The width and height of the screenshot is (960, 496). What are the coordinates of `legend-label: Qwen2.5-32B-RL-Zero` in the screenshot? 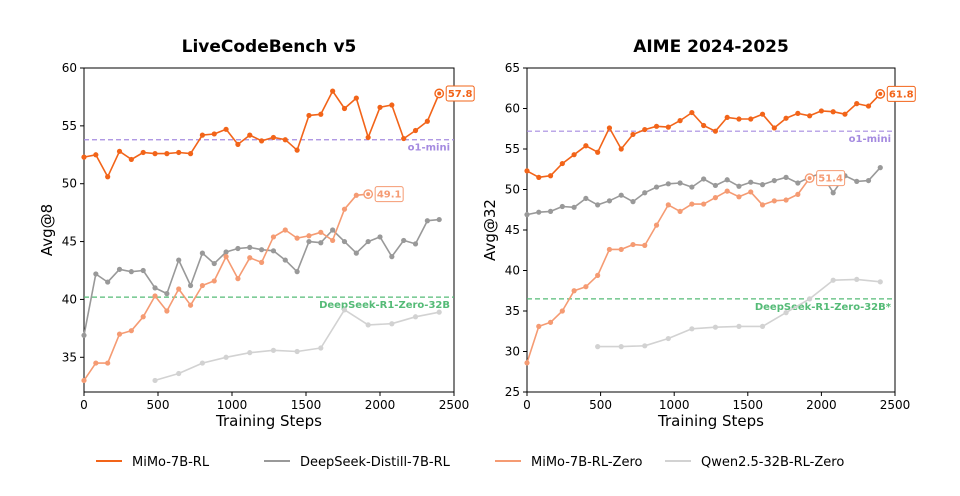 It's located at (772, 462).